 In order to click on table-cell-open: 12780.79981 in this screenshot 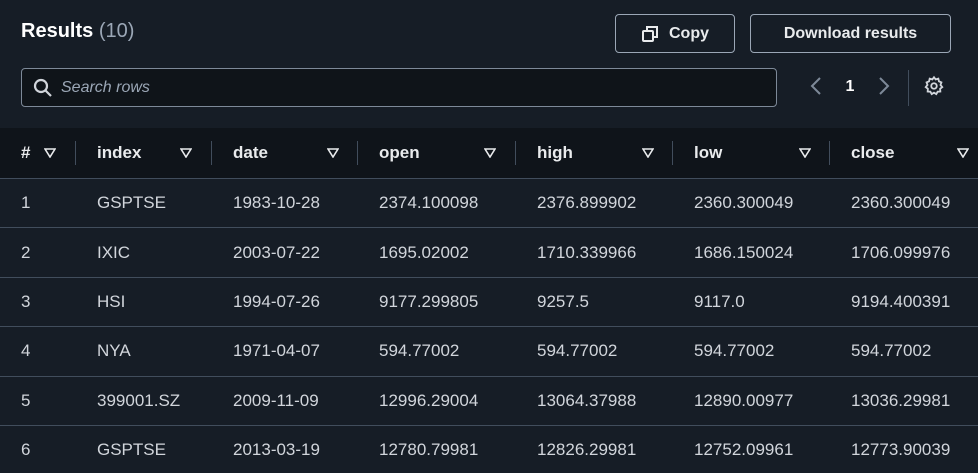, I will do `click(437, 449)`.